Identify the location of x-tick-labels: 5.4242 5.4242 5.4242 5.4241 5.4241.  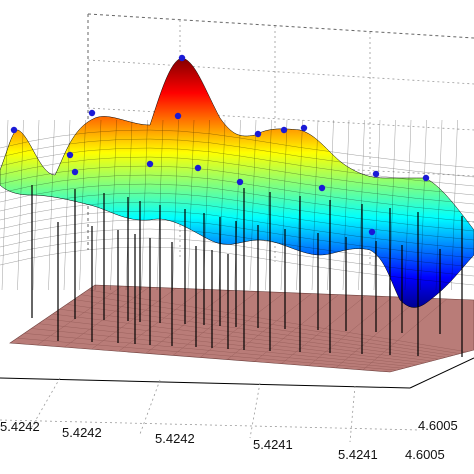
(189, 440).